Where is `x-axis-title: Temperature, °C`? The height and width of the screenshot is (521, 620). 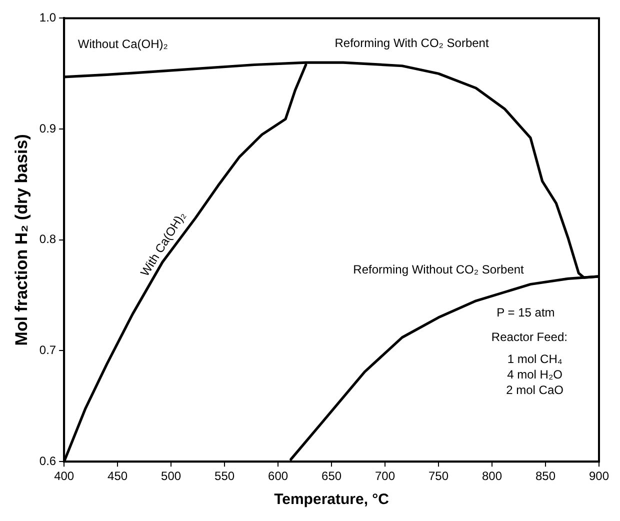 x-axis-title: Temperature, °C is located at coordinates (332, 499).